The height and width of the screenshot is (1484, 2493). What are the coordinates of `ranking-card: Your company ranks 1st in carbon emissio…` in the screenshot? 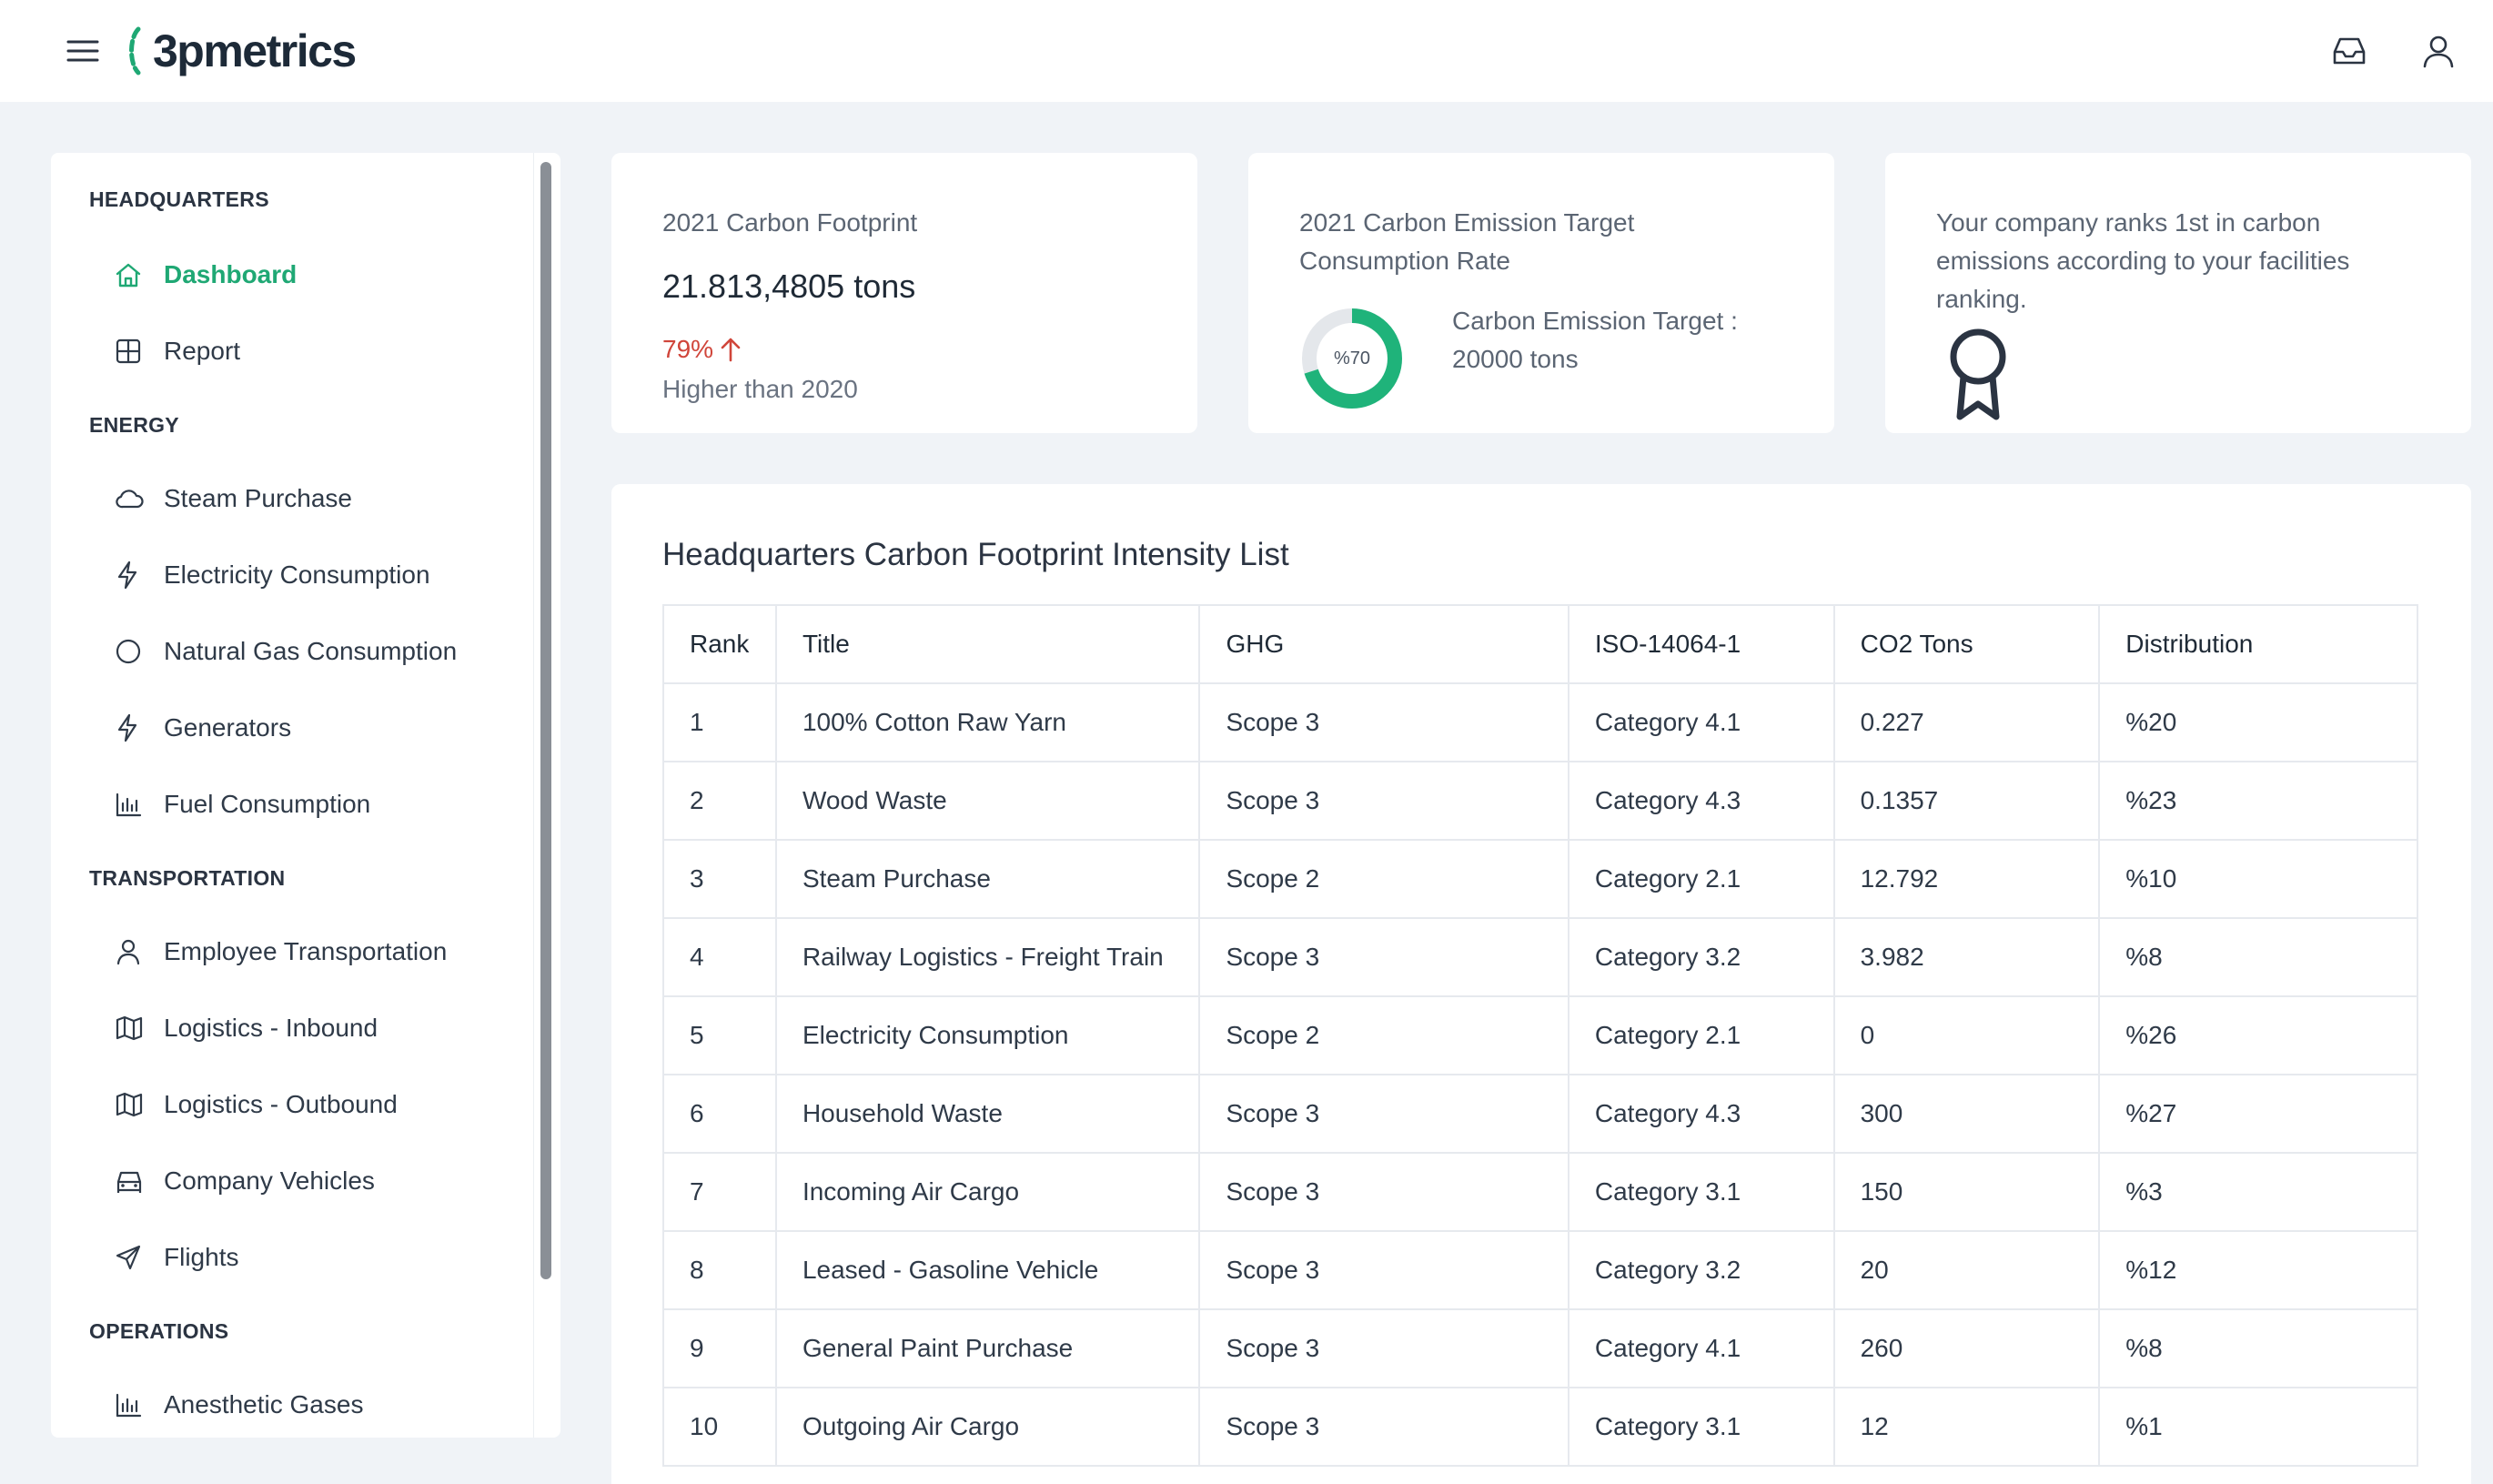 It's located at (2178, 293).